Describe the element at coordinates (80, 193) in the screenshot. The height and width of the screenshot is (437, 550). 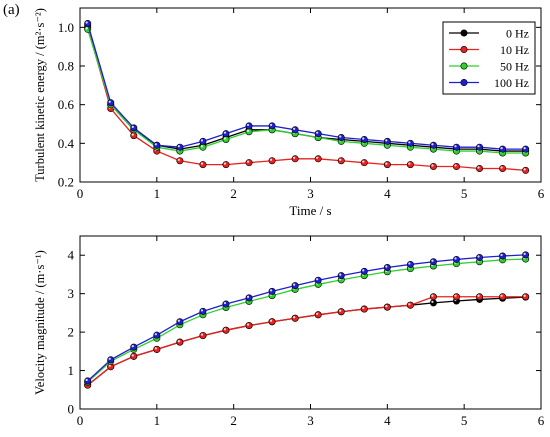
I see `x-tick-label: 0` at that location.